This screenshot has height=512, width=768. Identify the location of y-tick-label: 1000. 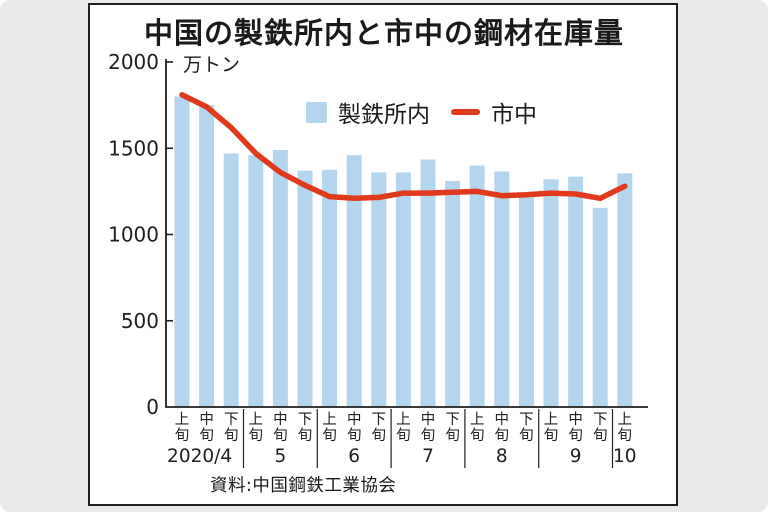
(133, 235).